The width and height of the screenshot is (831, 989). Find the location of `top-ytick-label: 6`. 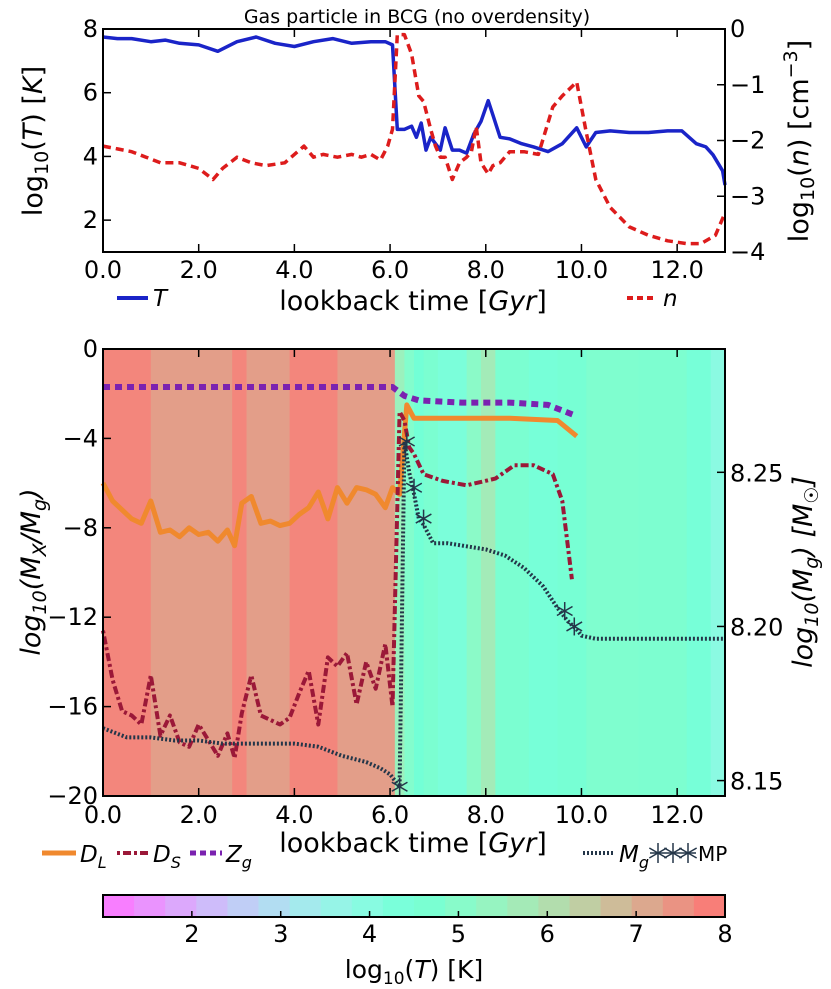

top-ytick-label: 6 is located at coordinates (90, 93).